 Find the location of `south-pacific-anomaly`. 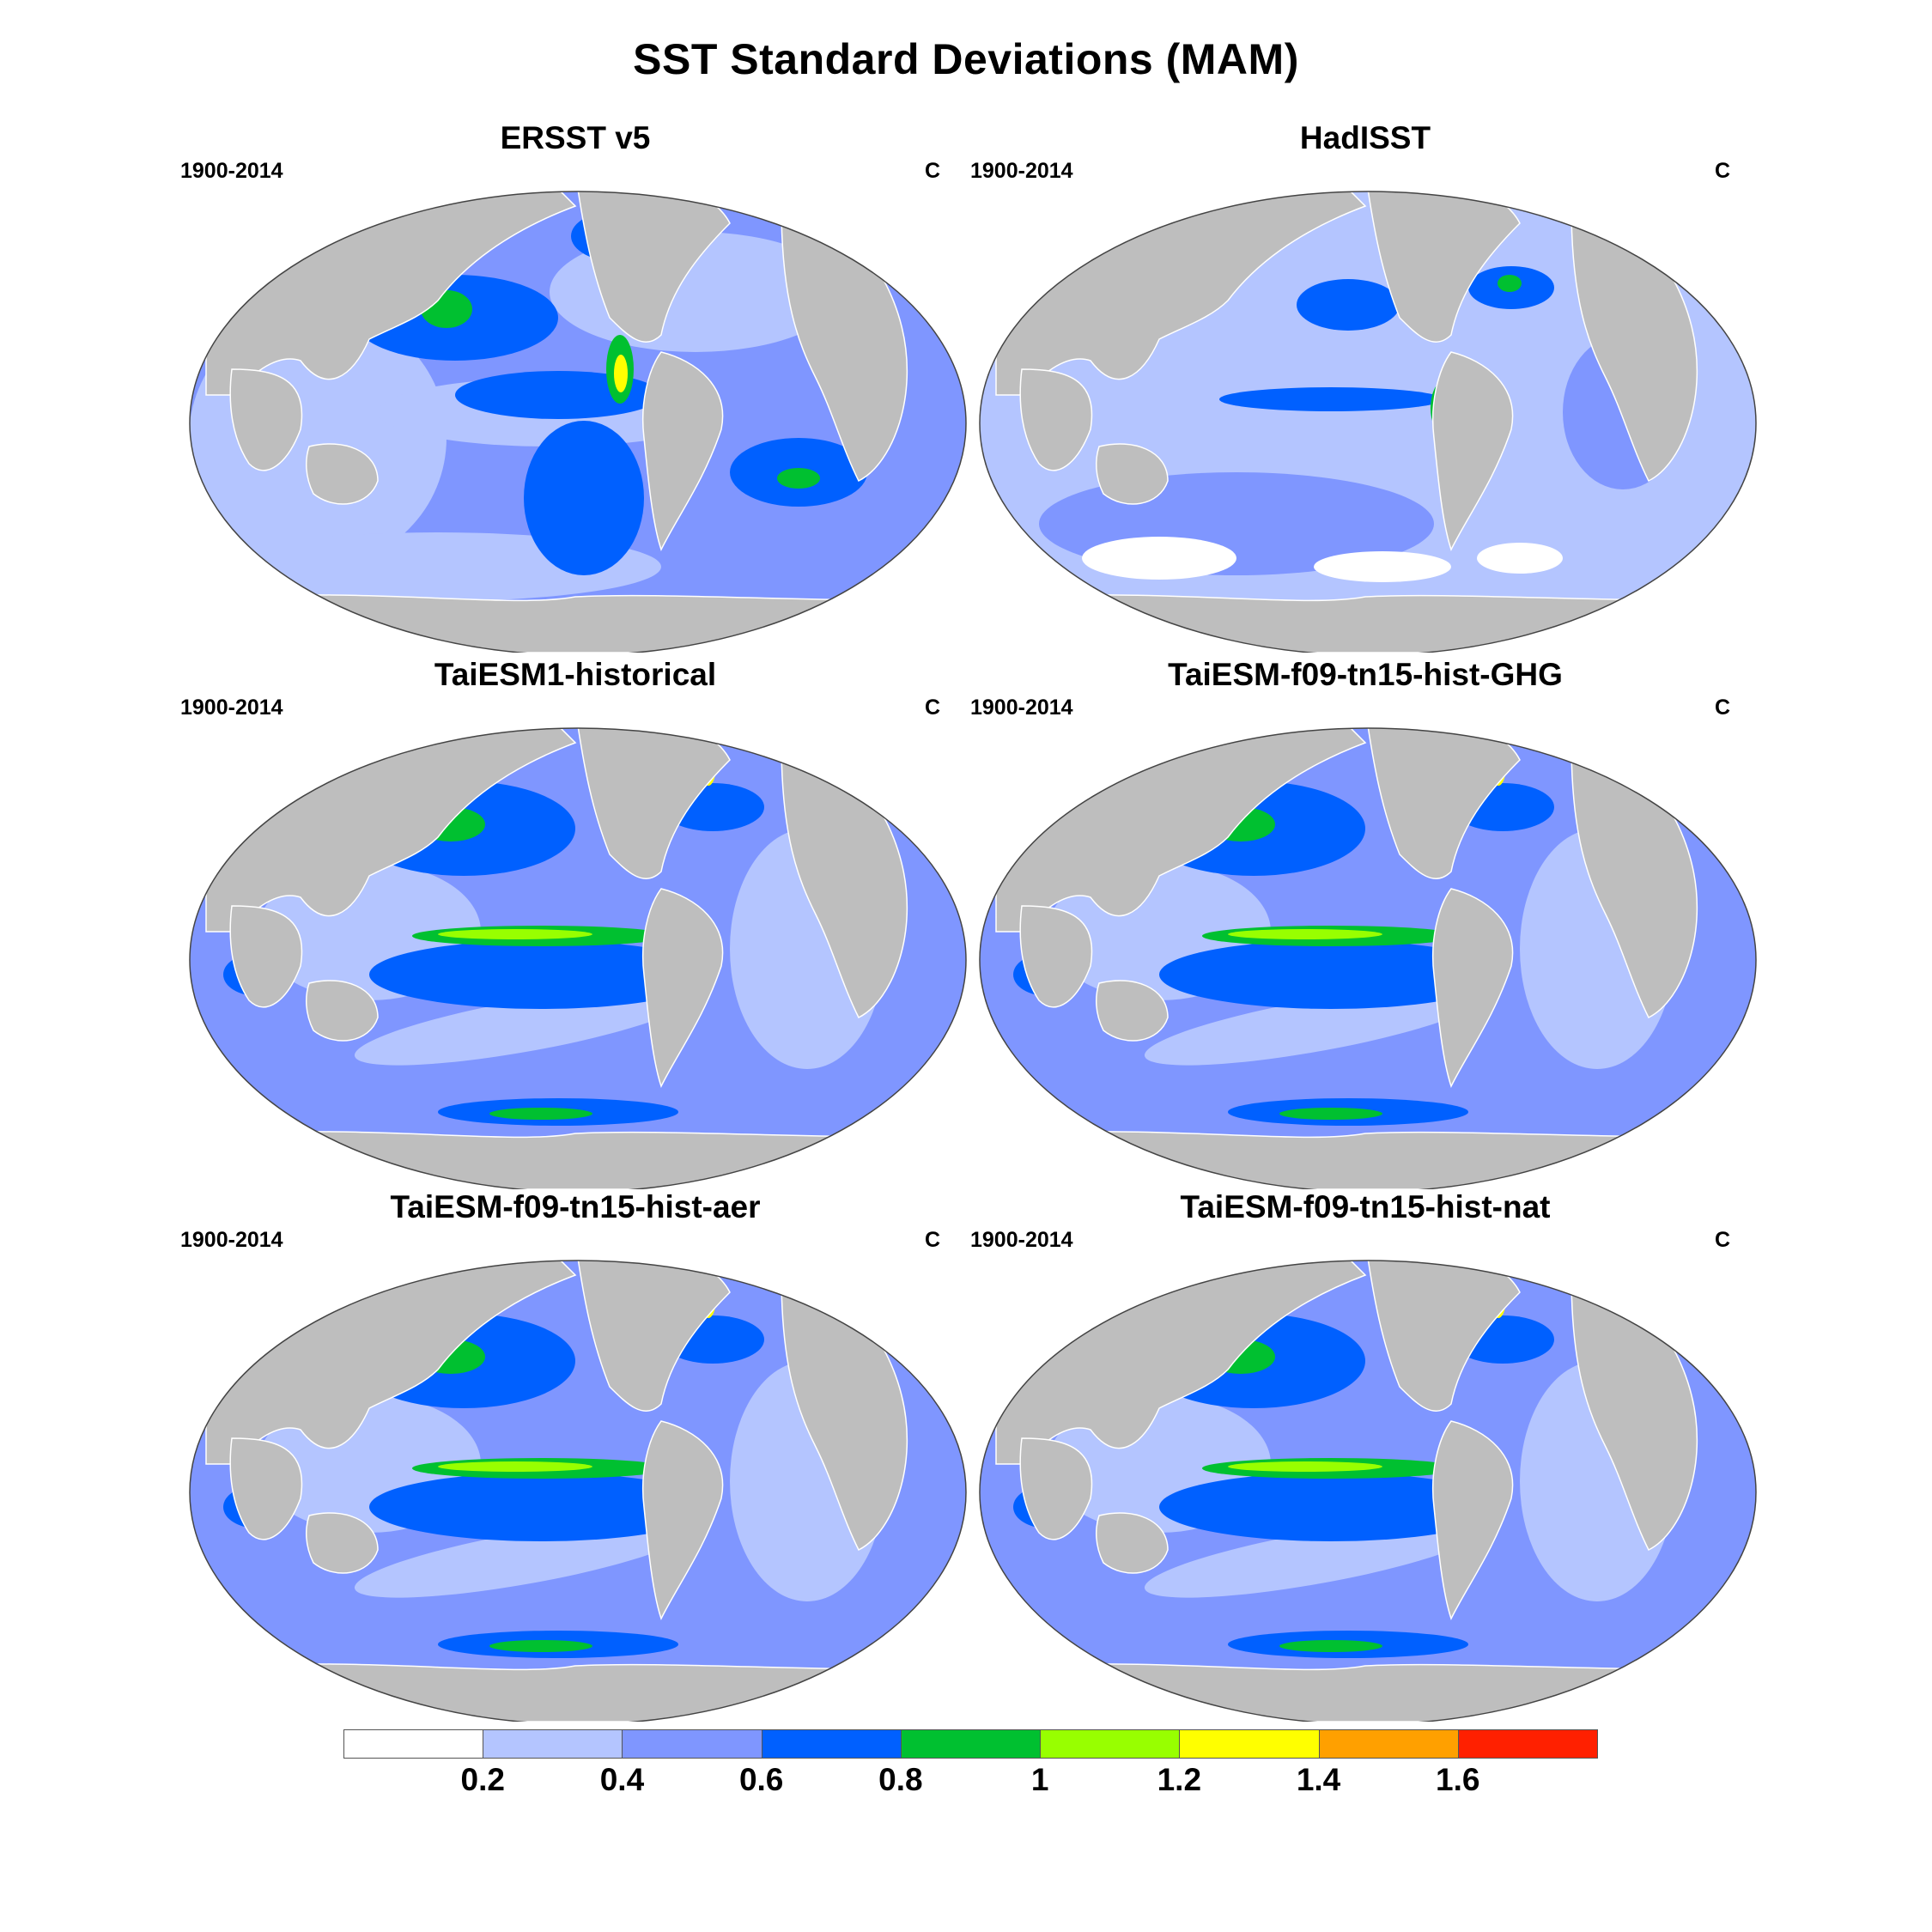

south-pacific-anomaly is located at coordinates (584, 498).